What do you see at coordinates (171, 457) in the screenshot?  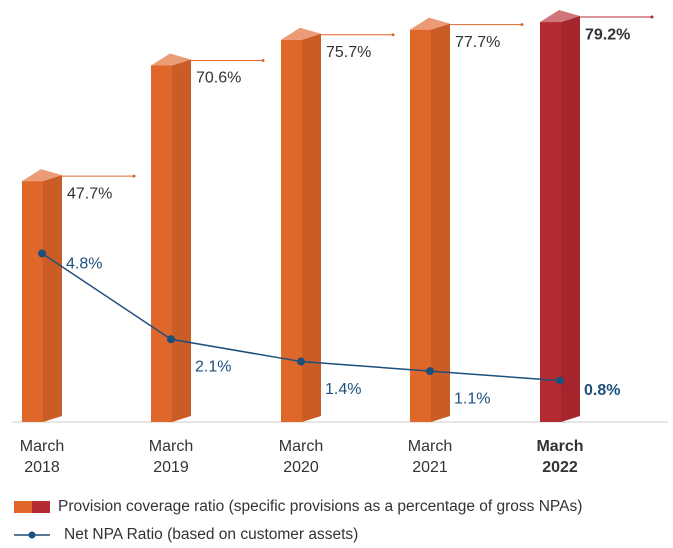 I see `x-tick-label: March 2019` at bounding box center [171, 457].